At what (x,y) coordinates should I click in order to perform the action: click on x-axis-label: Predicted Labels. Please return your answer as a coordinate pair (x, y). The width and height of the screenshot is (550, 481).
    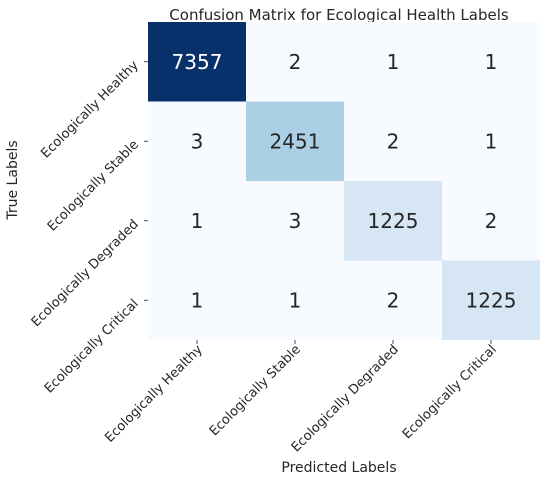
    Looking at the image, I should click on (338, 468).